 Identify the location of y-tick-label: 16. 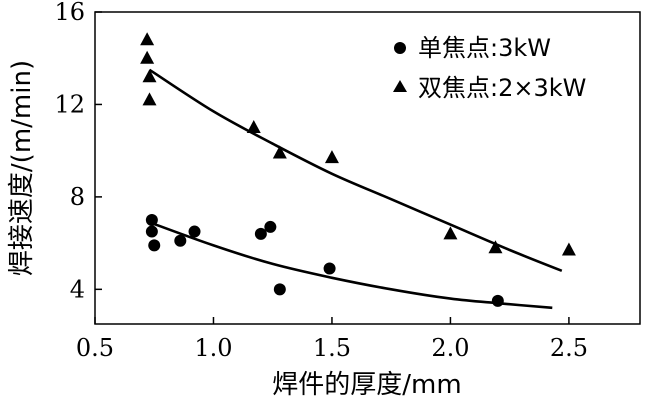
(69, 13).